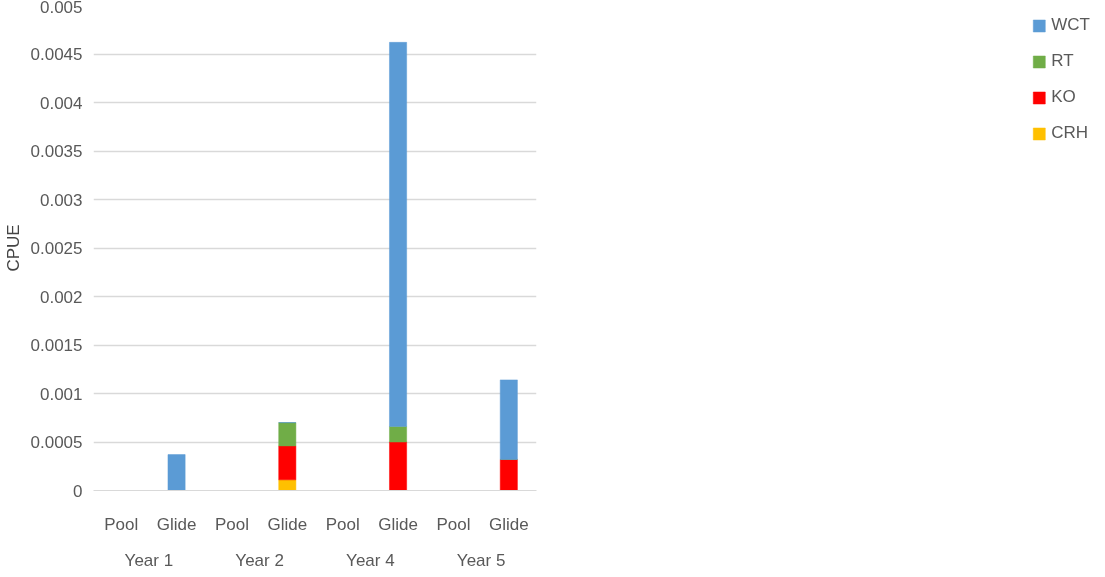 This screenshot has height=577, width=1105. Describe the element at coordinates (1070, 25) in the screenshot. I see `legend-label: WCT` at that location.